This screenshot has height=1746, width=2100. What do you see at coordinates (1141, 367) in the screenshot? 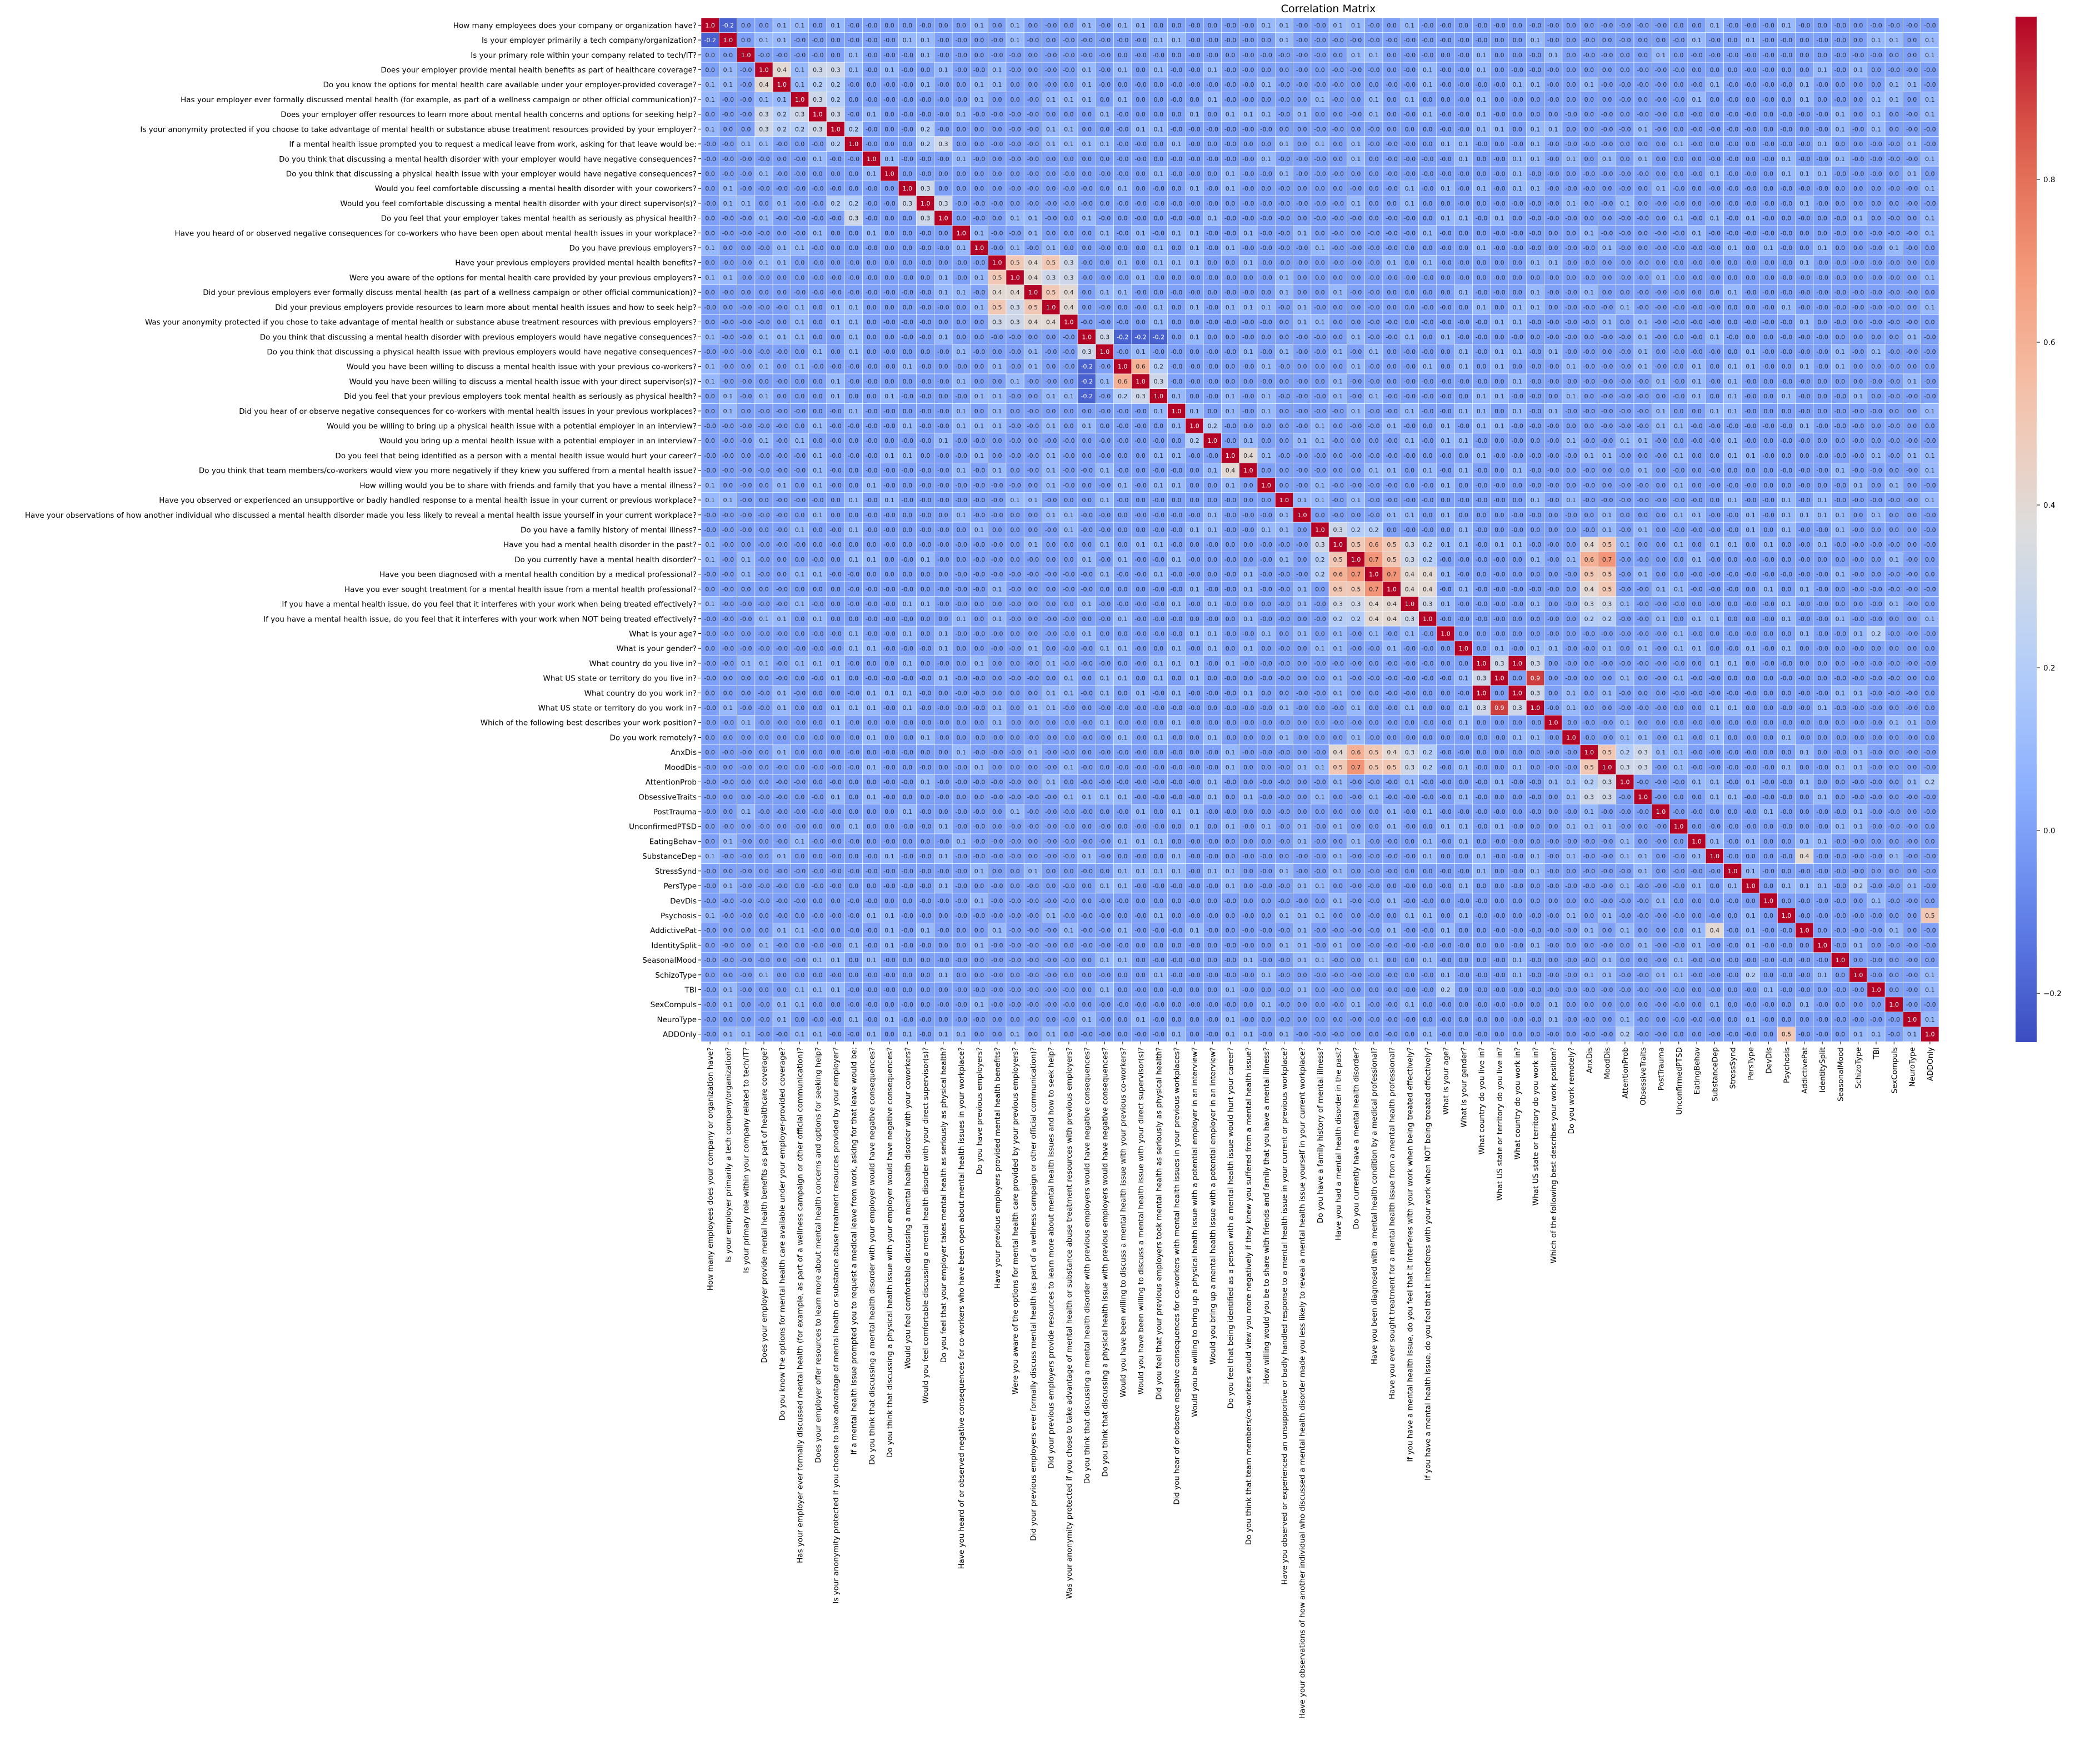
I see `cell-value-label: 0.6` at bounding box center [1141, 367].